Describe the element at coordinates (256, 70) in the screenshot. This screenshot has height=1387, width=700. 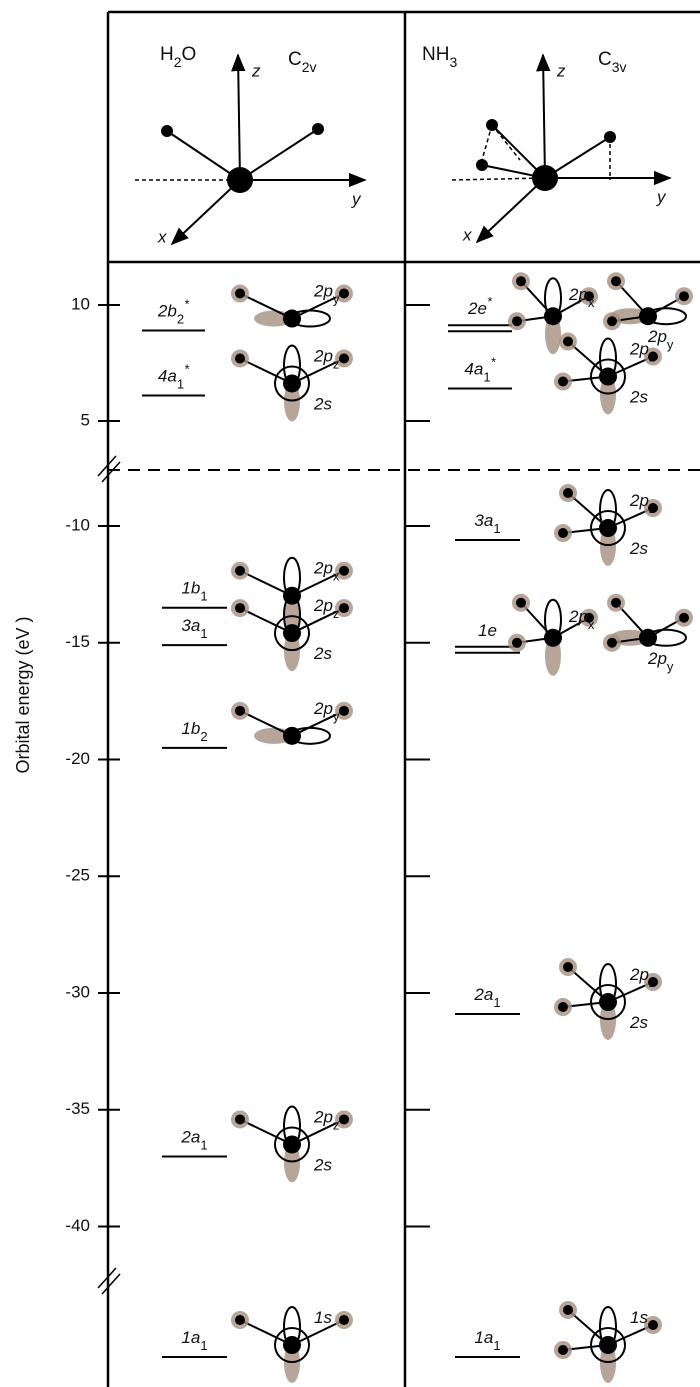
I see `z-label: z` at that location.